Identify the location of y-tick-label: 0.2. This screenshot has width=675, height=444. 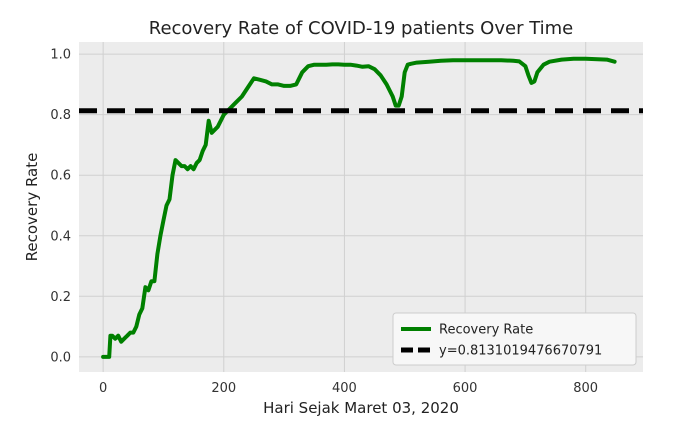
(60, 297).